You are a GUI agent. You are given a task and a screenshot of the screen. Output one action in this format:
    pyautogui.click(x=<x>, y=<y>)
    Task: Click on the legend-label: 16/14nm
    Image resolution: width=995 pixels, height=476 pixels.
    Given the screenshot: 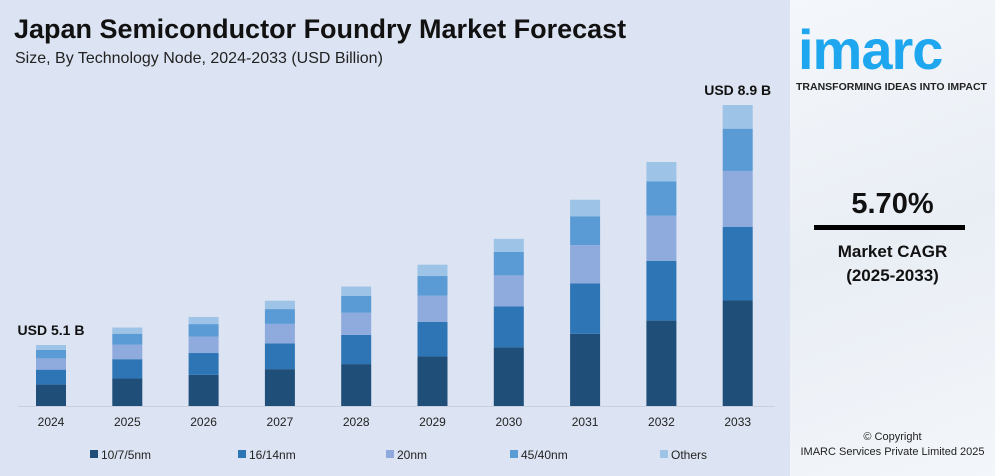 What is the action you would take?
    pyautogui.click(x=272, y=455)
    